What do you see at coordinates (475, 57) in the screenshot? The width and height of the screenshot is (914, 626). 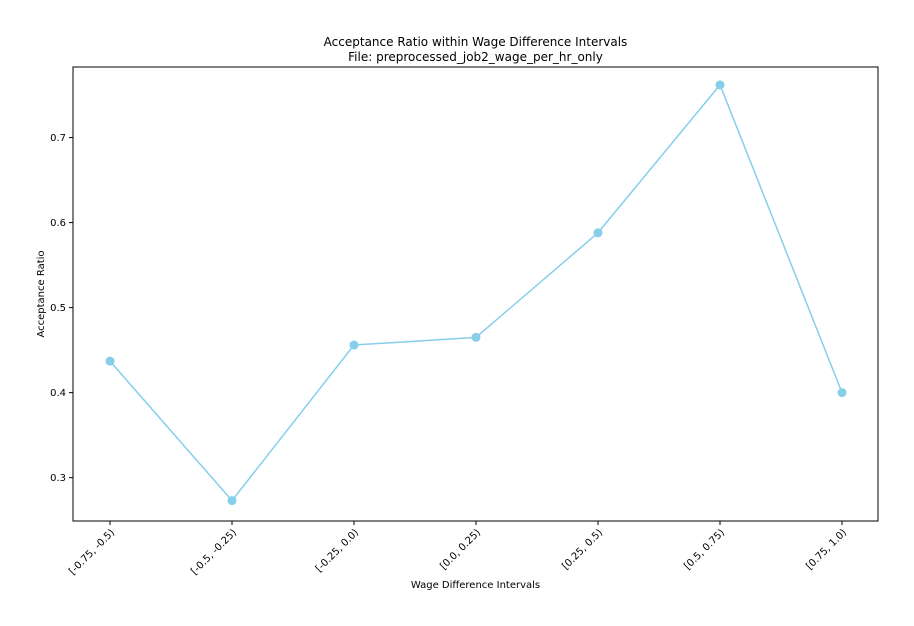 I see `chart-subtitle: File: preprocessed_job2_wage_per_hr_only` at bounding box center [475, 57].